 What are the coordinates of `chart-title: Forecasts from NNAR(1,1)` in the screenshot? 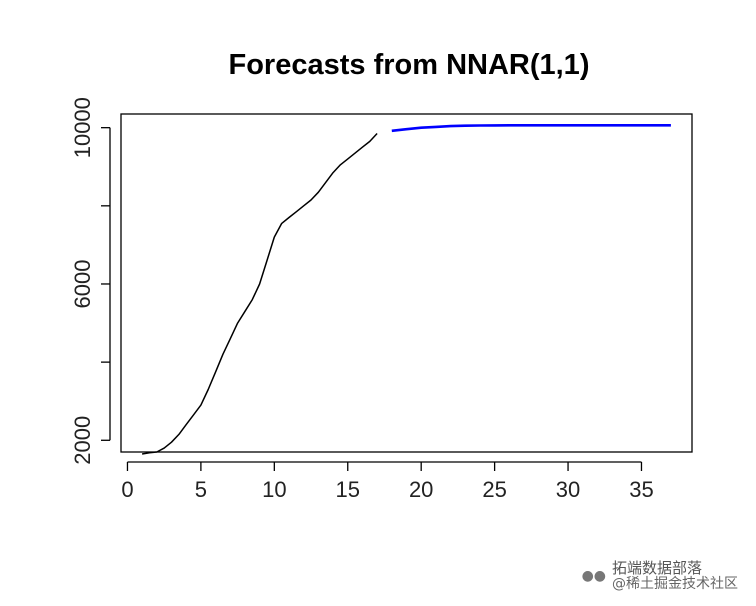 It's located at (409, 65).